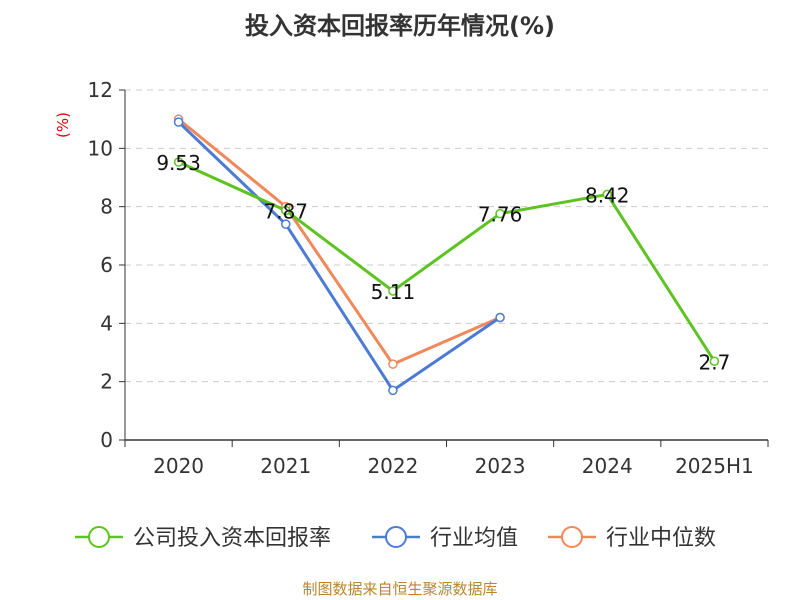 The height and width of the screenshot is (600, 800). I want to click on data-label: 7.76, so click(500, 215).